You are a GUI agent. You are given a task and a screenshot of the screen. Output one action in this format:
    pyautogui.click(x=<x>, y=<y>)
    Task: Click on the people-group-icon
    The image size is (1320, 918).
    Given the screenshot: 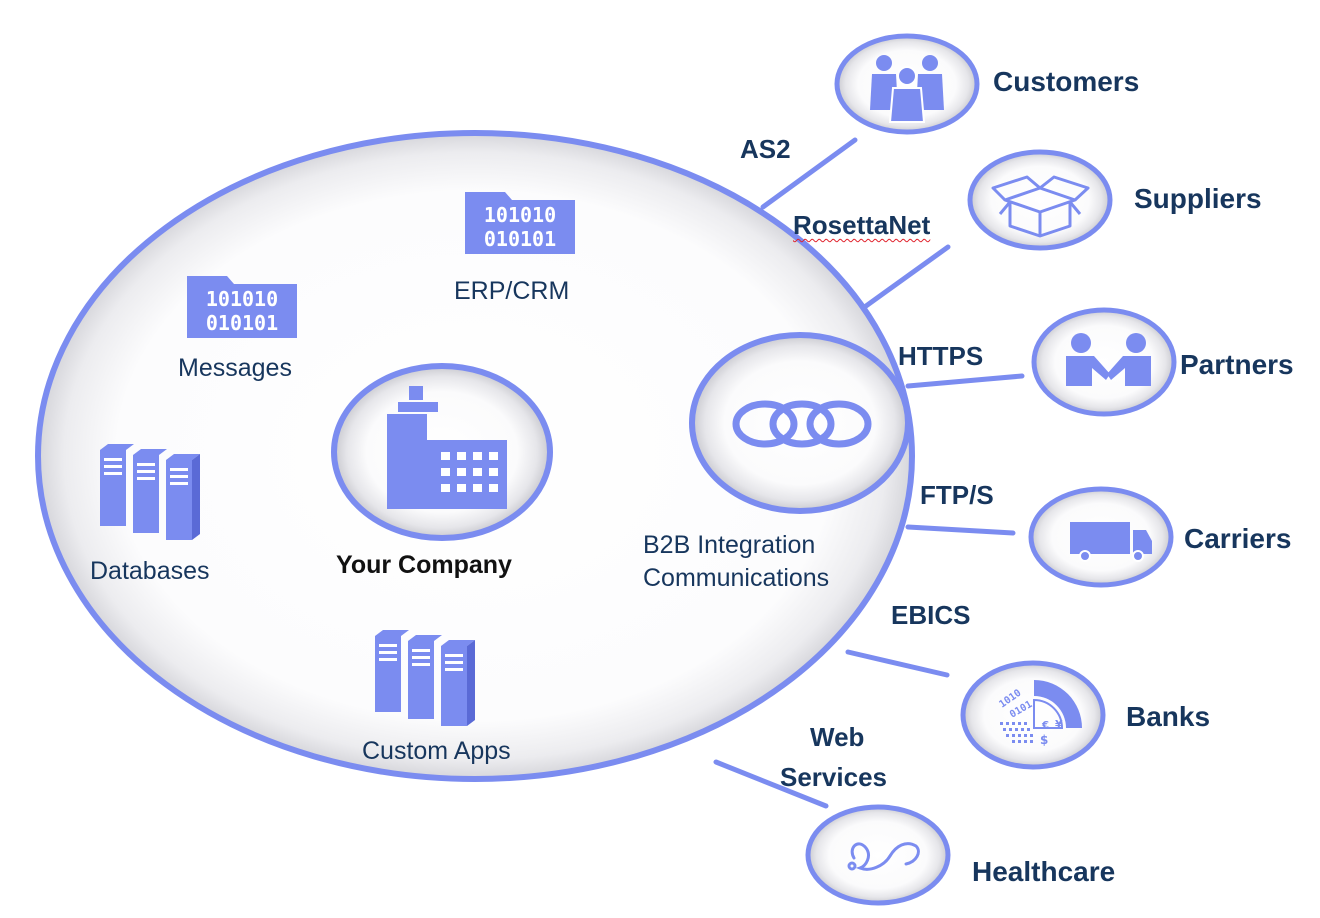 What is the action you would take?
    pyautogui.click(x=907, y=89)
    